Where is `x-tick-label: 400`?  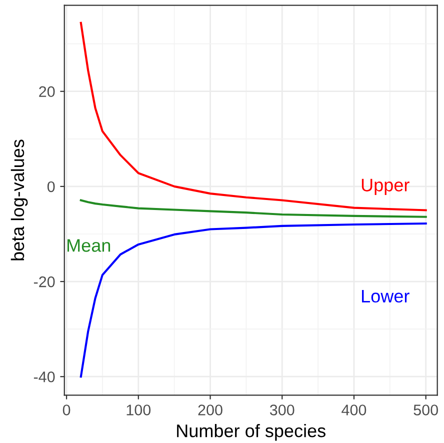 x-tick-label: 400 is located at coordinates (354, 410).